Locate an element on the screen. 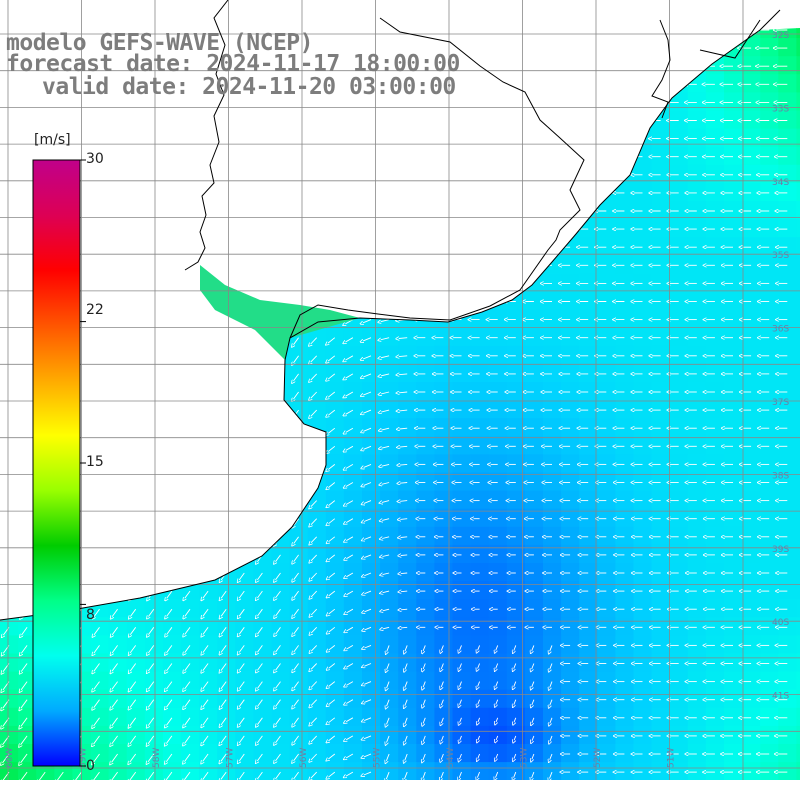 The image size is (800, 800). colorbar is located at coordinates (59, 463).